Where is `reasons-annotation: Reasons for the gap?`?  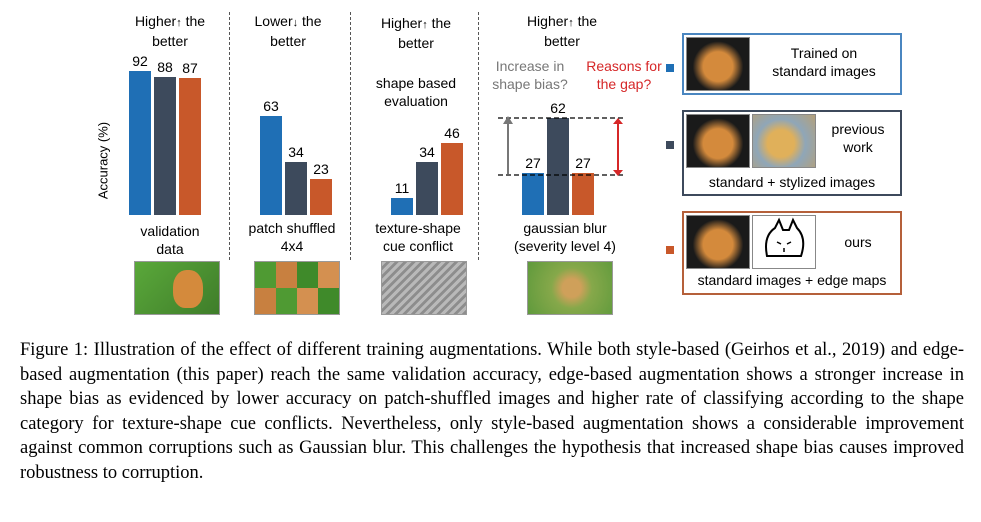
reasons-annotation: Reasons for the gap? is located at coordinates (624, 75).